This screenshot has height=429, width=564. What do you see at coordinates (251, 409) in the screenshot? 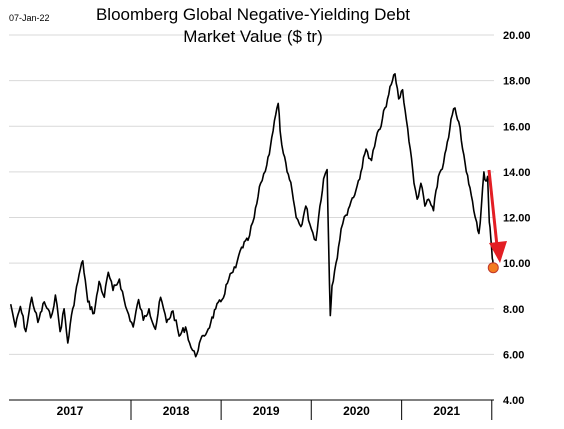
I see `x-axis: 2017 2018 2019 2020 2021` at bounding box center [251, 409].